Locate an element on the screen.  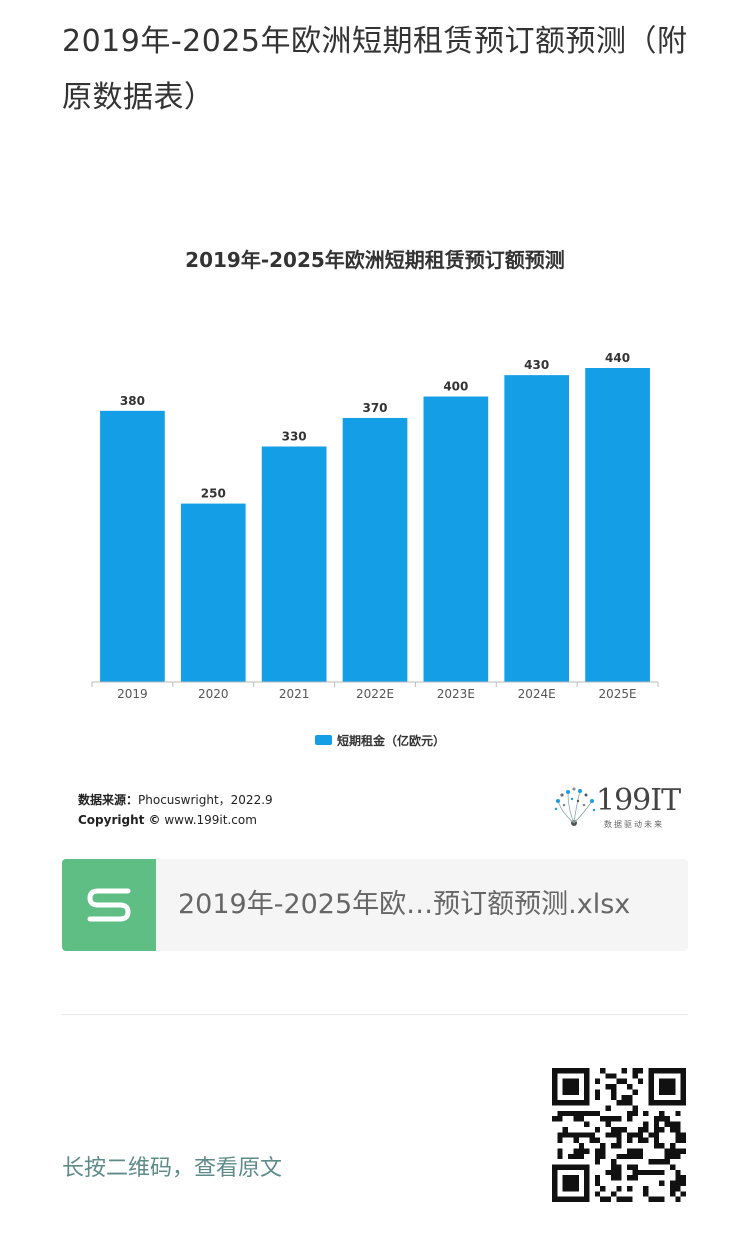
chart-title: 2019年-2025年欧洲短期租赁预订额预测 is located at coordinates (375, 260).